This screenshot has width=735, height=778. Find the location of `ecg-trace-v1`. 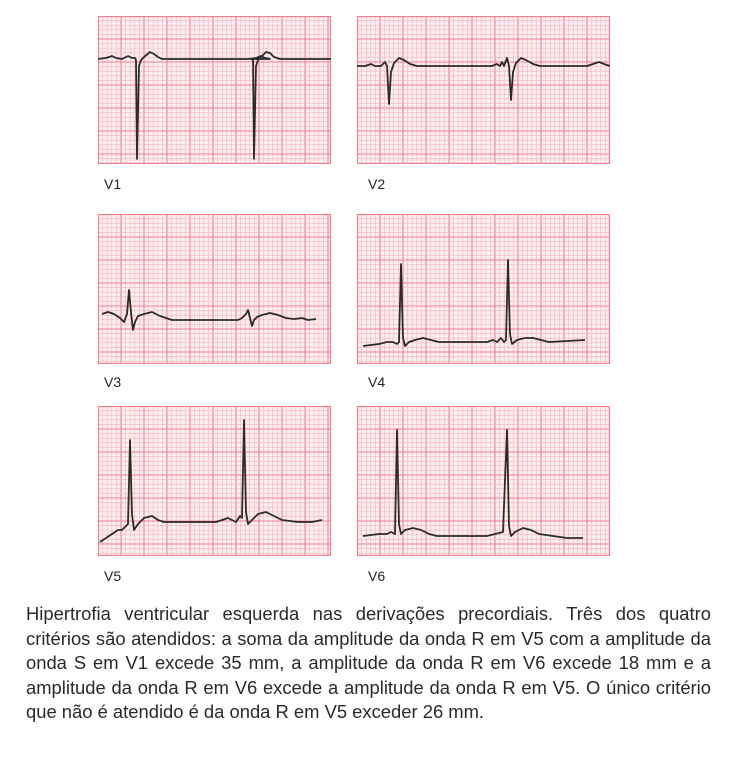

ecg-trace-v1 is located at coordinates (214, 105).